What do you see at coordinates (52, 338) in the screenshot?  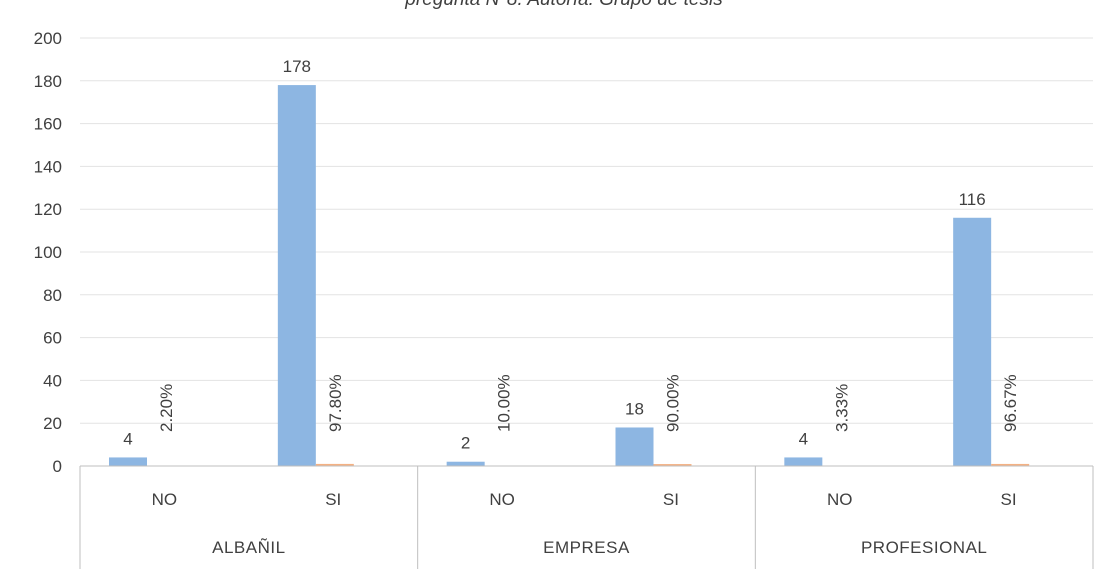 I see `y-tick-label: 60` at bounding box center [52, 338].